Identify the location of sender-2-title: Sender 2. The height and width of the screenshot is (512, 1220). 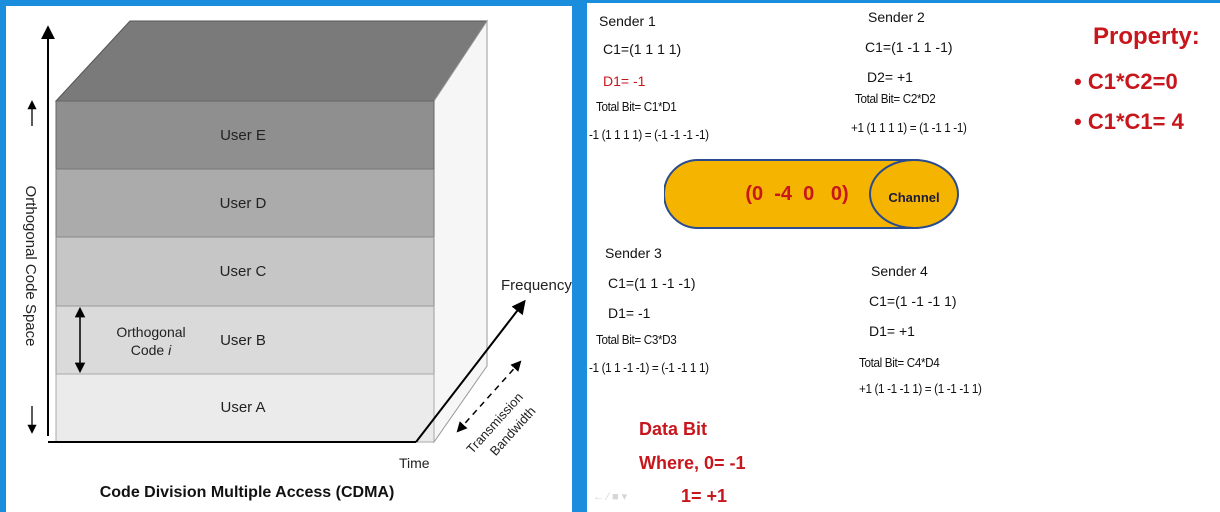
(896, 17).